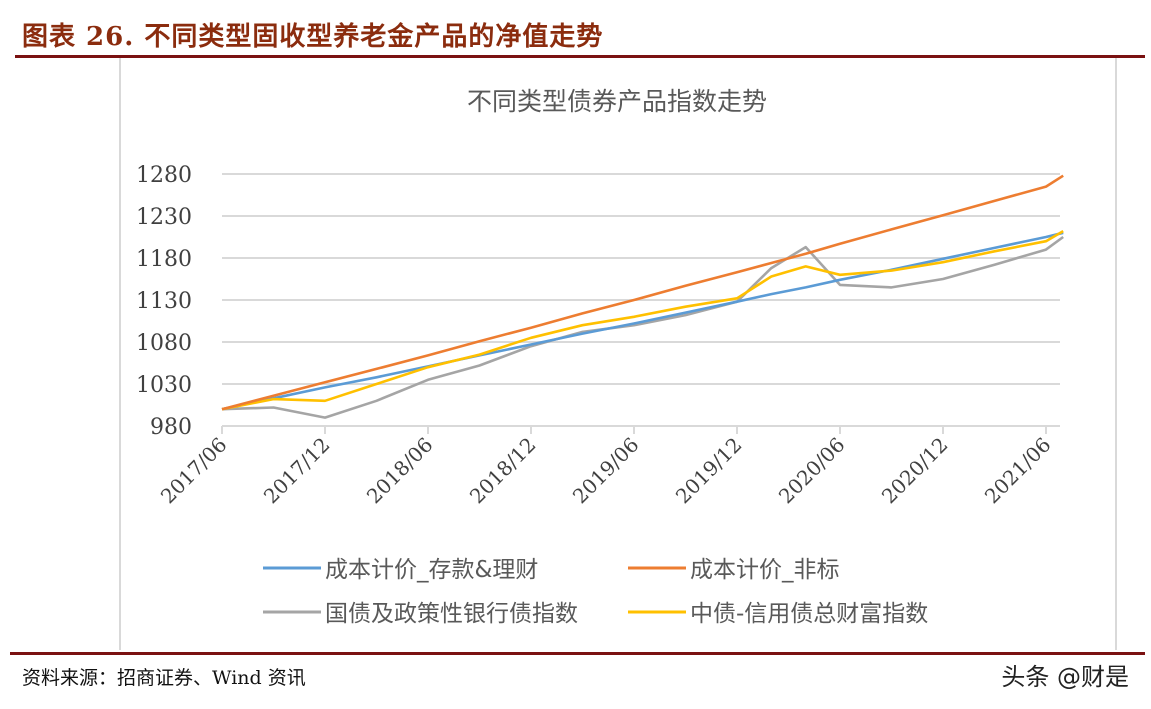 This screenshot has height=709, width=1151. What do you see at coordinates (1018, 471) in the screenshot?
I see `x-tick-label: 2021/06` at bounding box center [1018, 471].